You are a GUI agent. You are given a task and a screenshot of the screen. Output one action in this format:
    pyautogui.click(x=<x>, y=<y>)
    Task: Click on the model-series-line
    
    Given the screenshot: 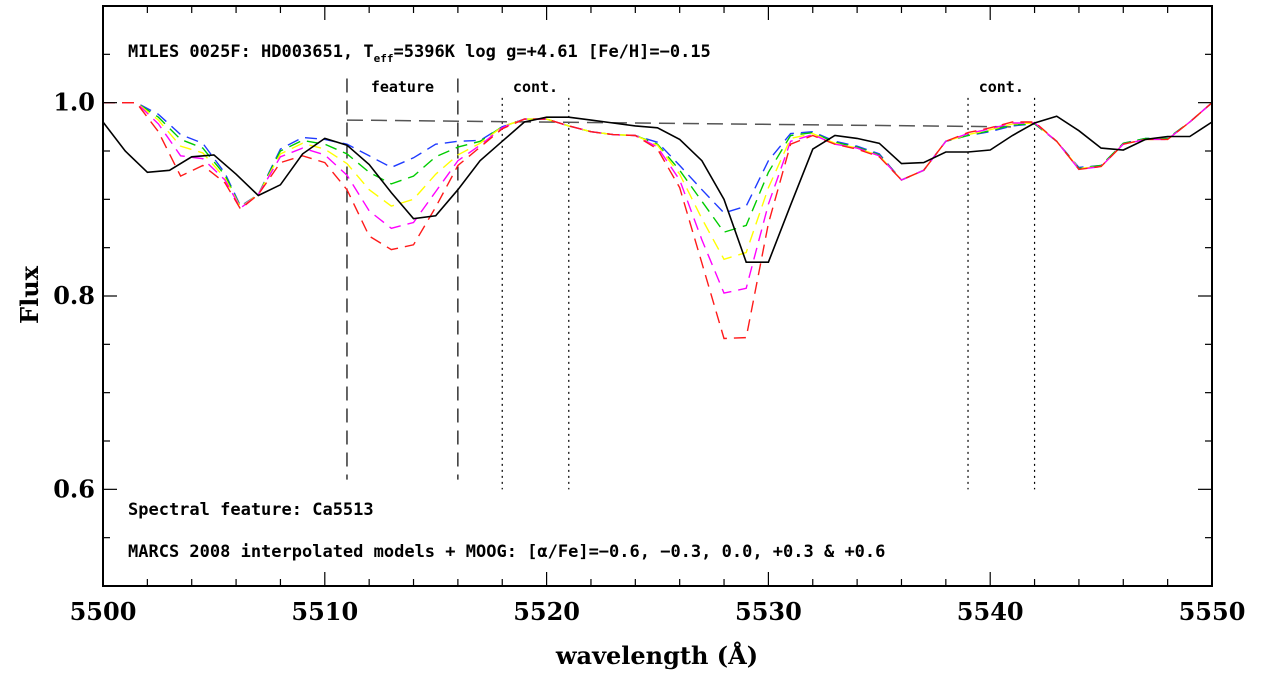 What is the action you would take?
    pyautogui.click(x=658, y=158)
    